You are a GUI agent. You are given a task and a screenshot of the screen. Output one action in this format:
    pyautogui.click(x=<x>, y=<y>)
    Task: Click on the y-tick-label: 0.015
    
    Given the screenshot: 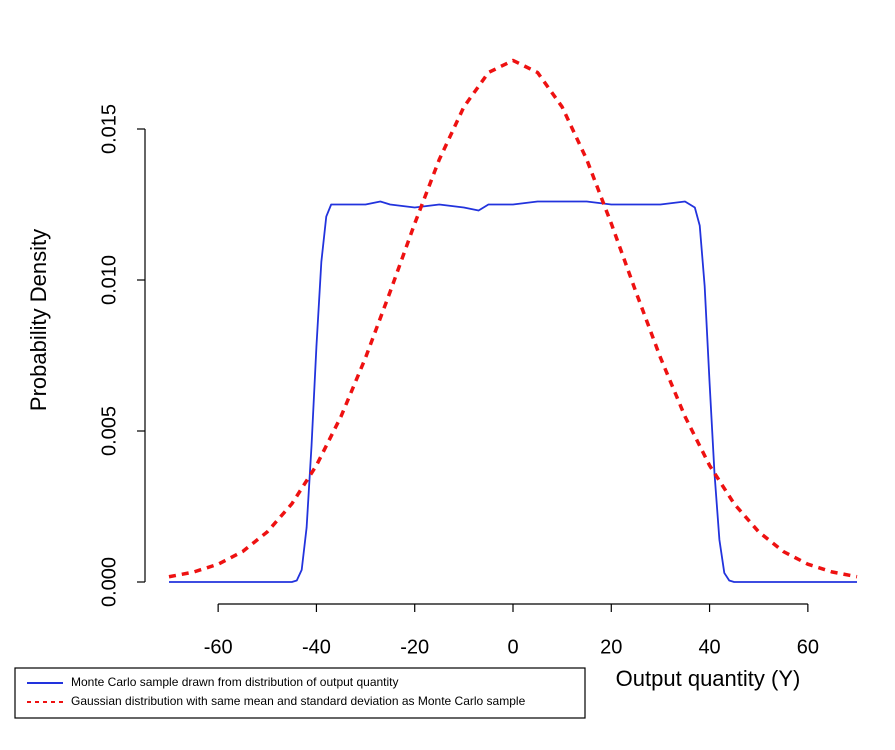 What is the action you would take?
    pyautogui.click(x=109, y=129)
    